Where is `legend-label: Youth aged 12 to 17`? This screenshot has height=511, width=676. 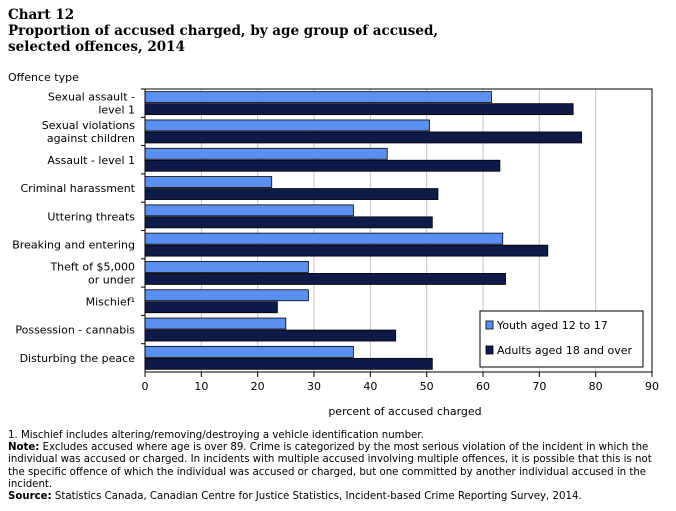 legend-label: Youth aged 12 to 17 is located at coordinates (552, 325).